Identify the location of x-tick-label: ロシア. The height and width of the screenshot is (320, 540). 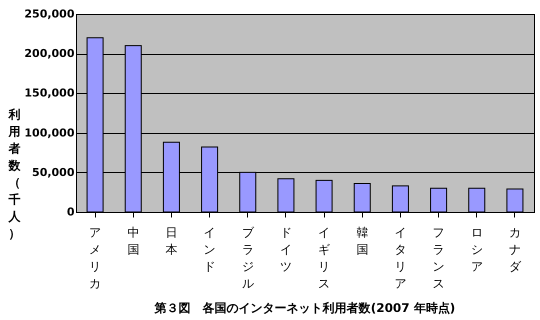
(476, 250).